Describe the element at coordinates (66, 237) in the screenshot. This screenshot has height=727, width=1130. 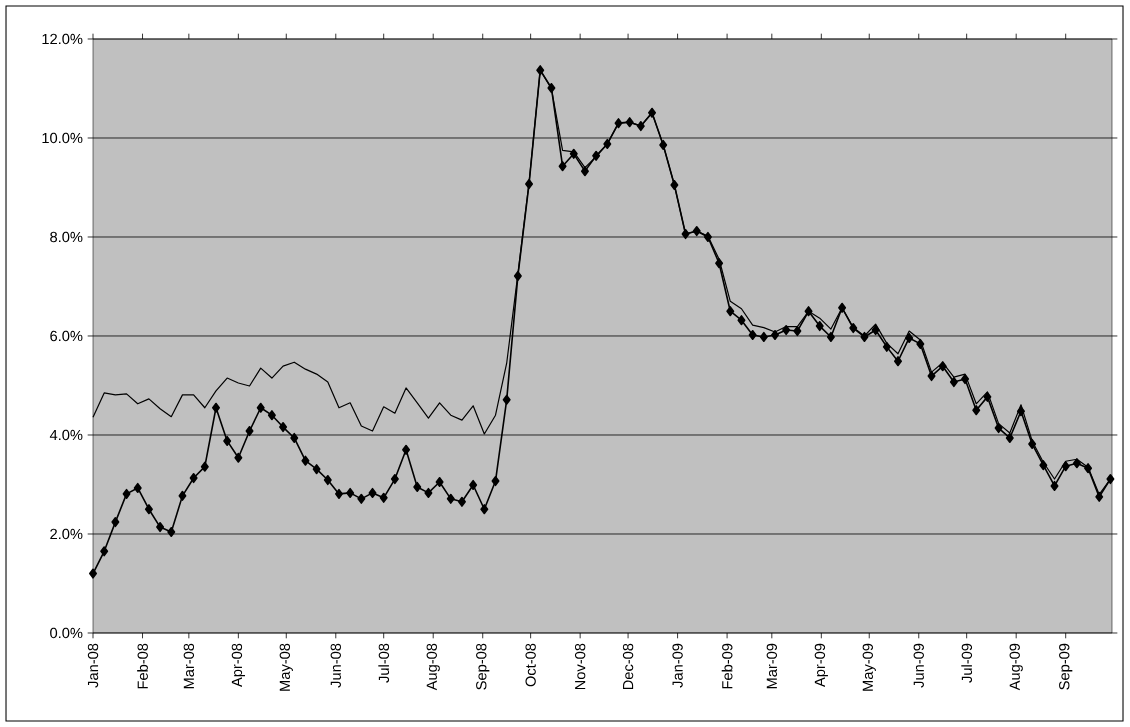
I see `y-tick-label: 8.0%` at that location.